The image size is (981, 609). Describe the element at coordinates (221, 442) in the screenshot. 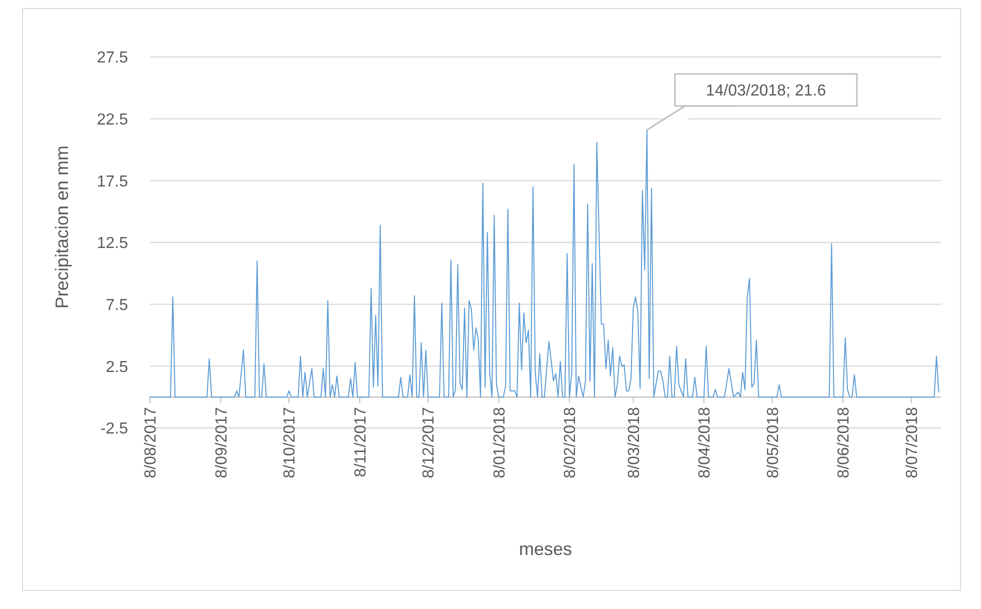

I see `x-tick-label: 8/09/2017` at that location.